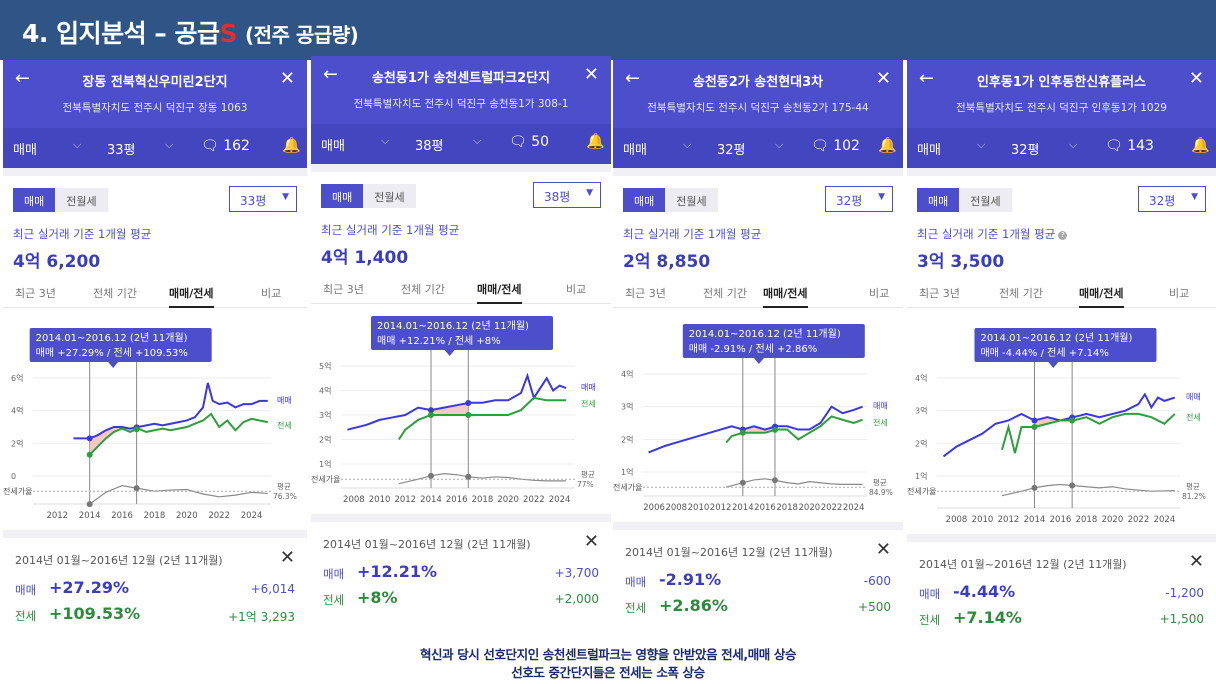 The width and height of the screenshot is (1216, 684). I want to click on rent-price-line, so click(482, 418).